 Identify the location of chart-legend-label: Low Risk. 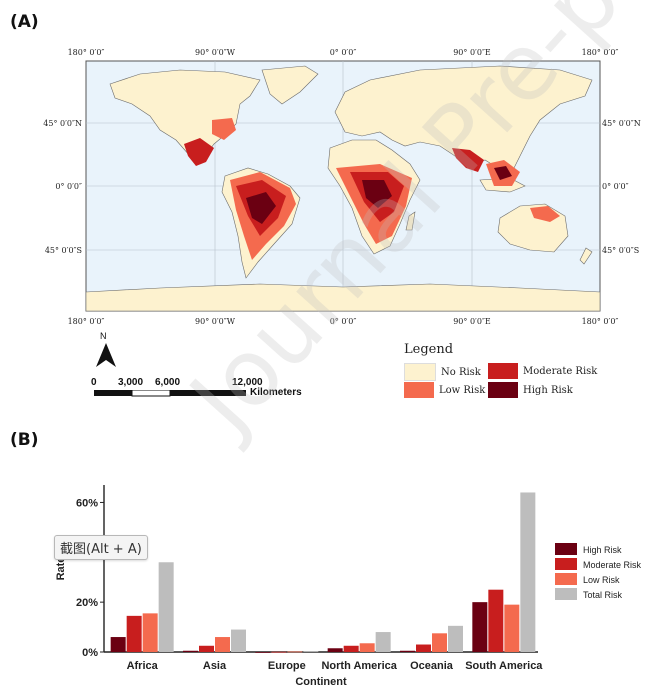
(601, 580).